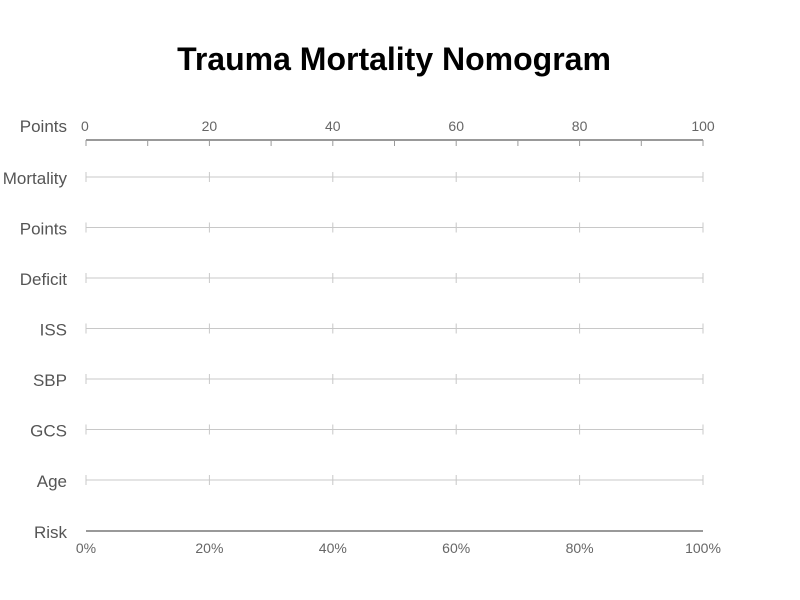 This screenshot has width=800, height=600. I want to click on points-axis-tick-label: 60, so click(456, 126).